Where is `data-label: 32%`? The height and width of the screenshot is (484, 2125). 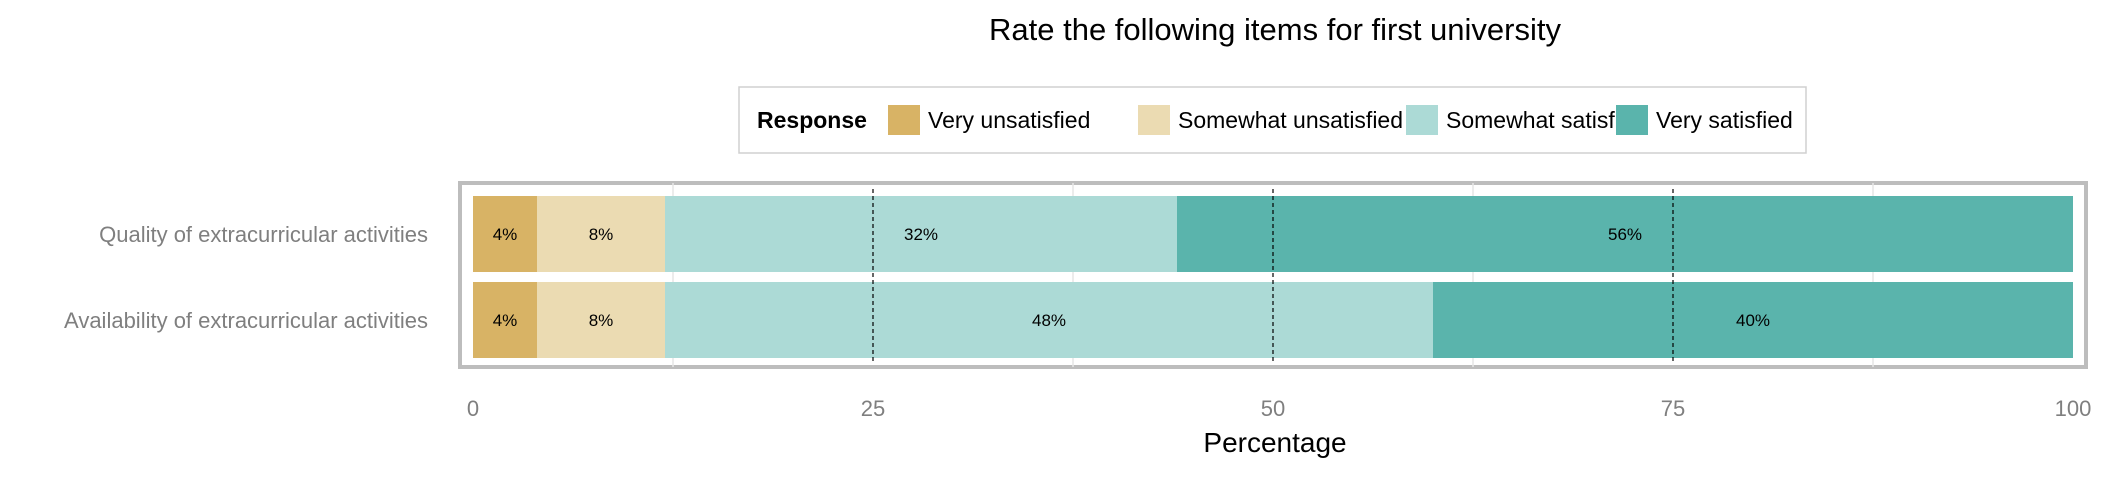
data-label: 32% is located at coordinates (921, 234).